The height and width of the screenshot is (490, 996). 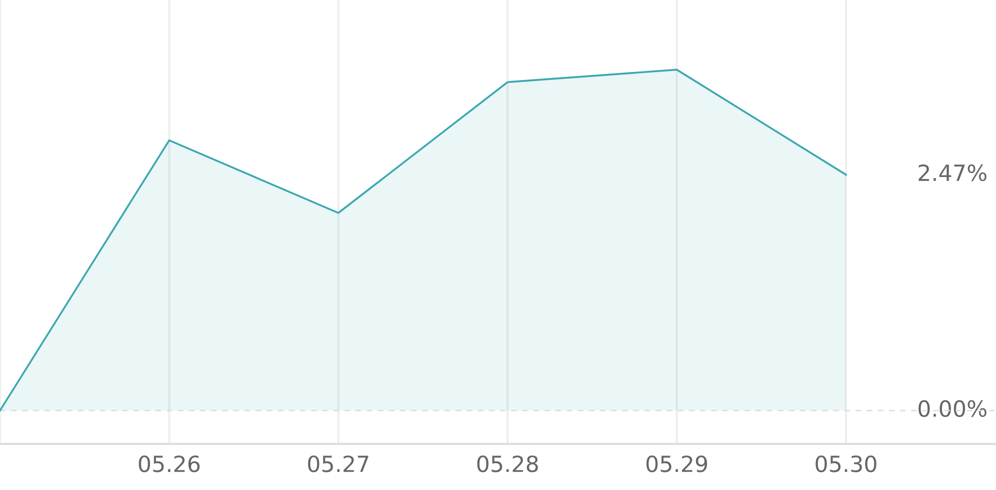 I want to click on x-tick-label: 05.28, so click(x=507, y=463).